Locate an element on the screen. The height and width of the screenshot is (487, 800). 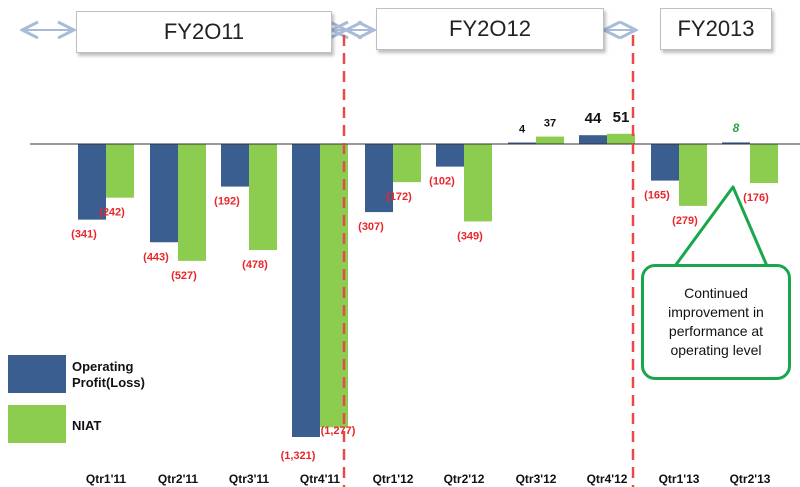
value-label-niat-2: (478) is located at coordinates (255, 265).